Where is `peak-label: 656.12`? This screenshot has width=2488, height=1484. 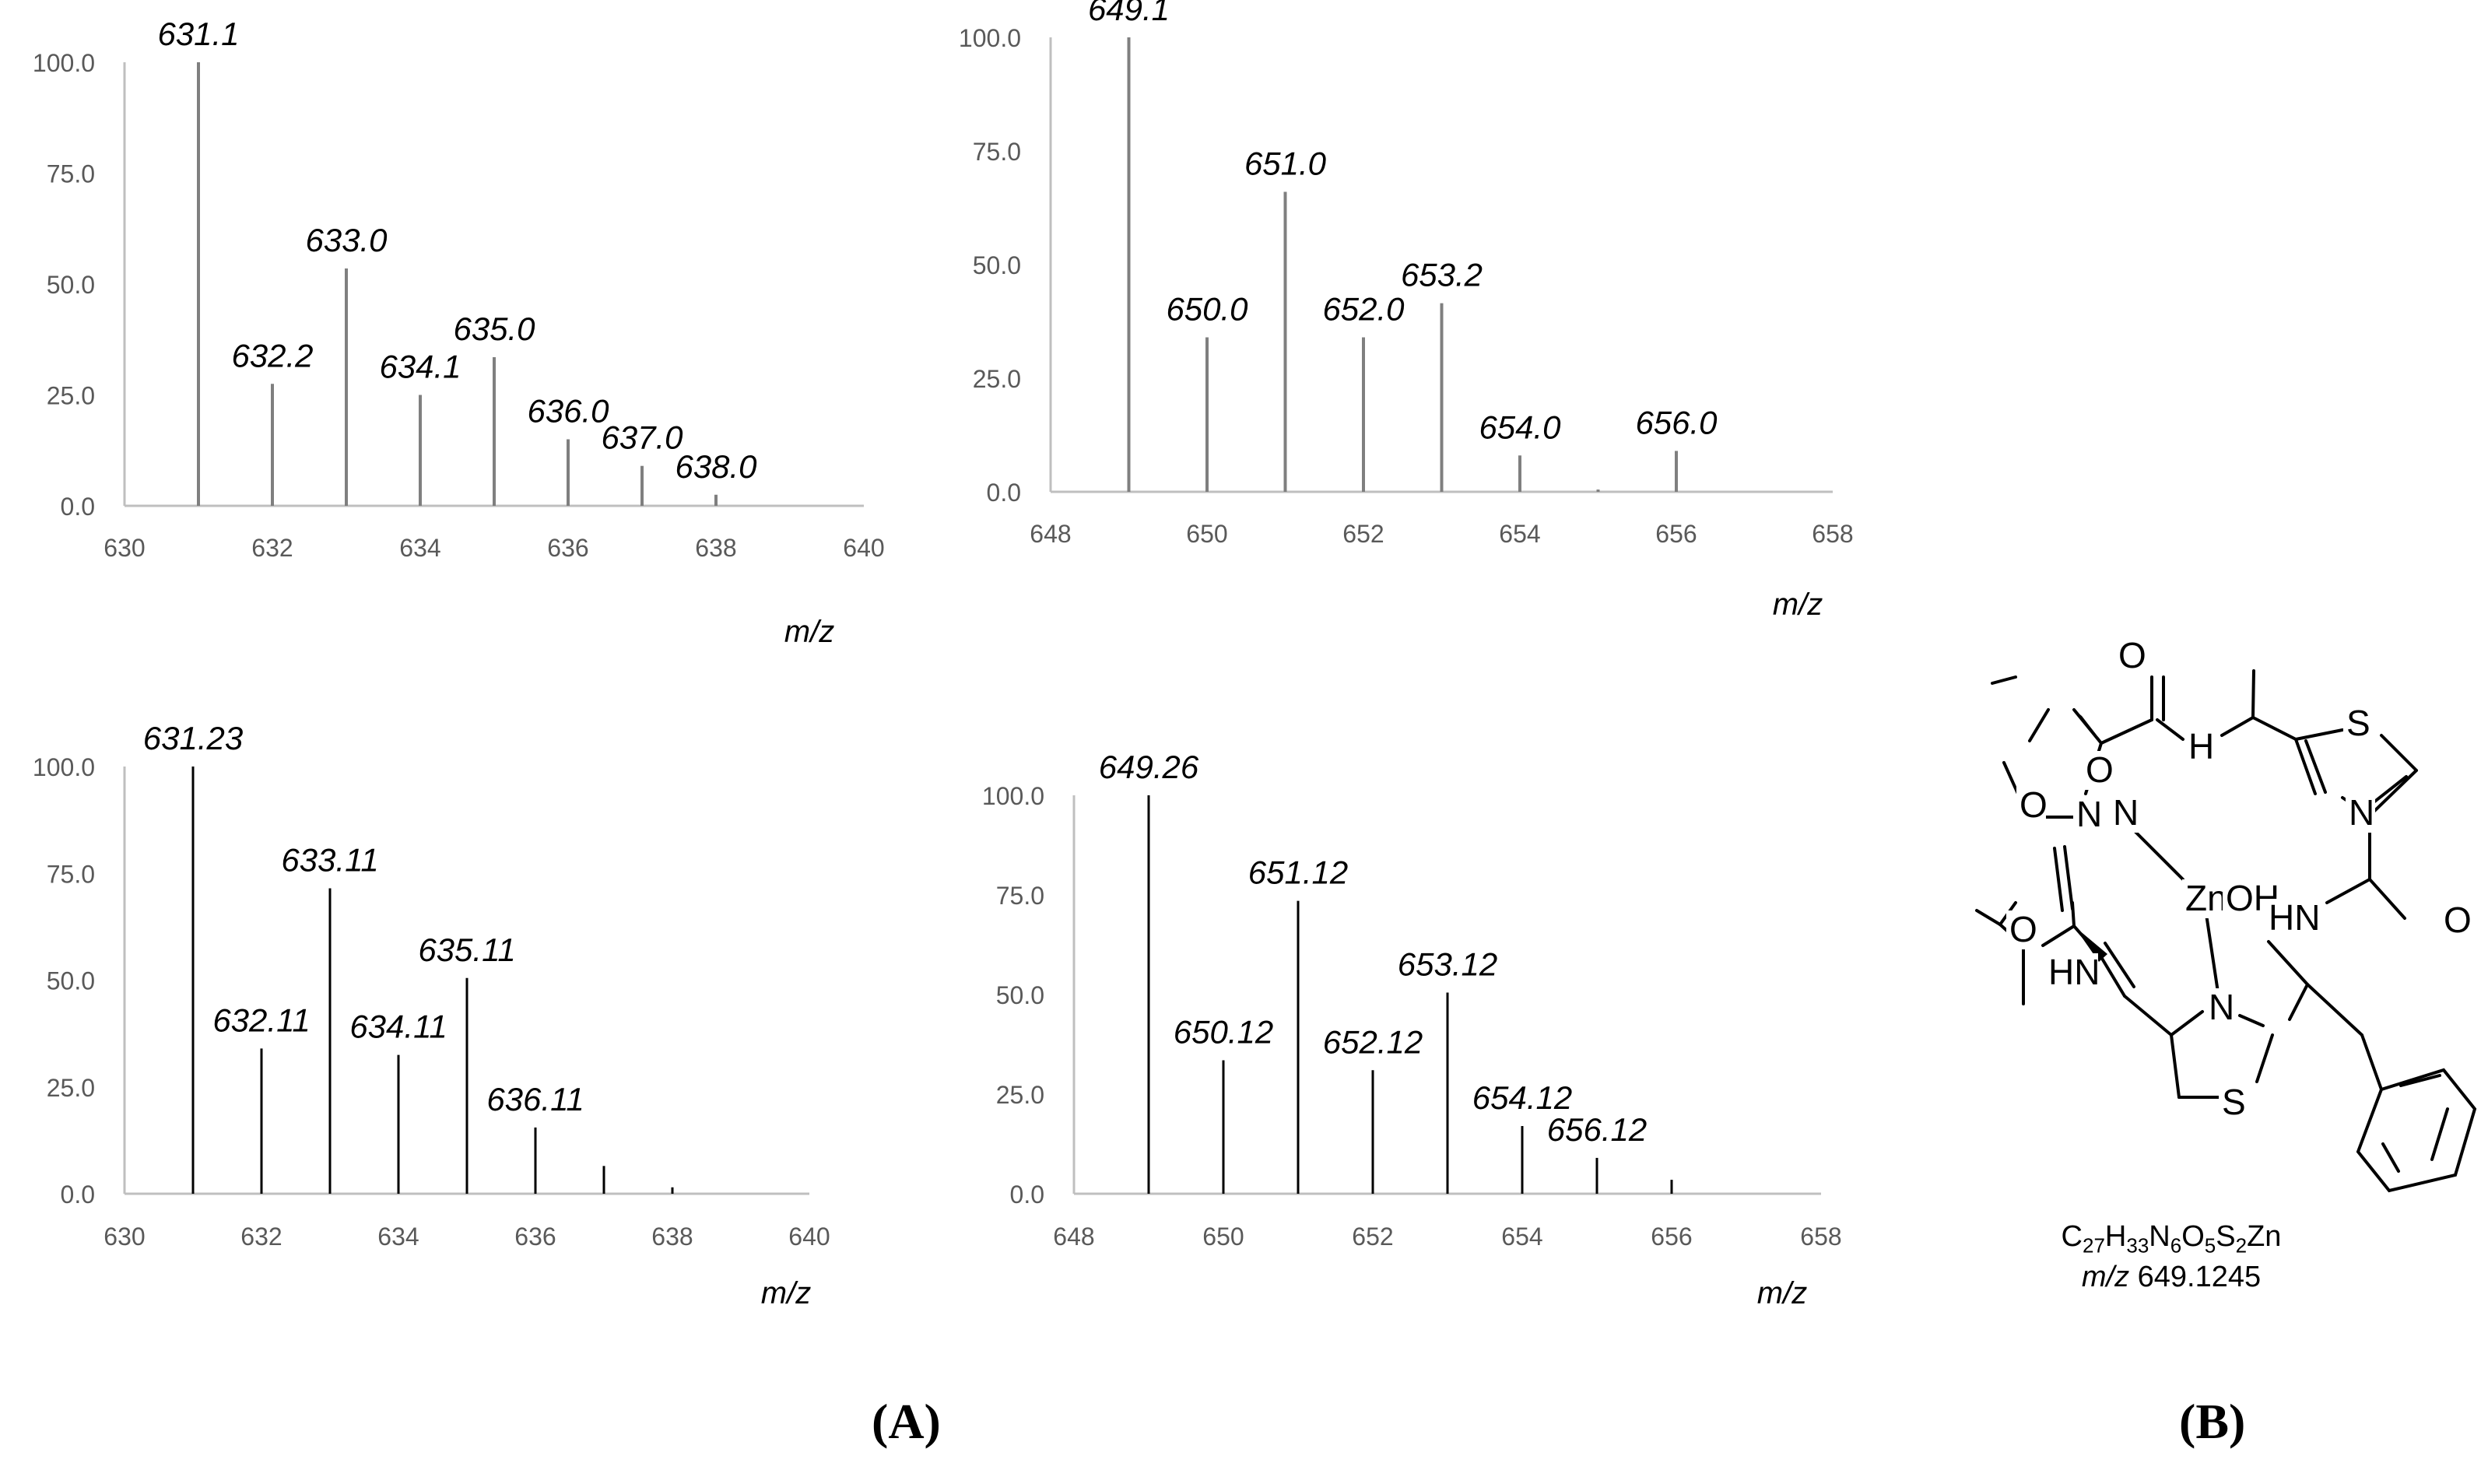 peak-label: 656.12 is located at coordinates (1597, 1129).